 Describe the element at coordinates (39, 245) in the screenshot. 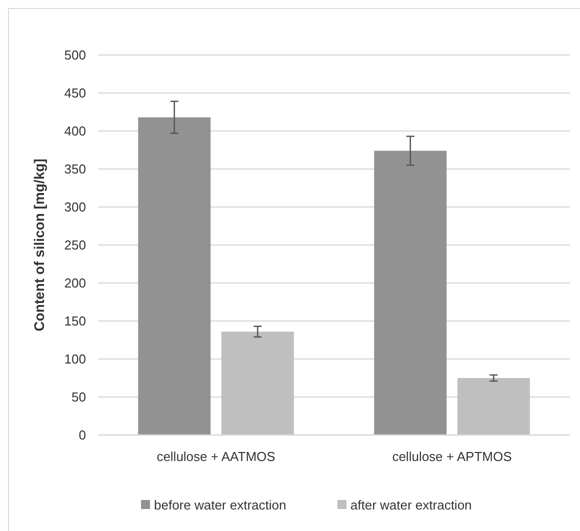

I see `y-axis-title: Content of silicon [mg/kg]` at that location.